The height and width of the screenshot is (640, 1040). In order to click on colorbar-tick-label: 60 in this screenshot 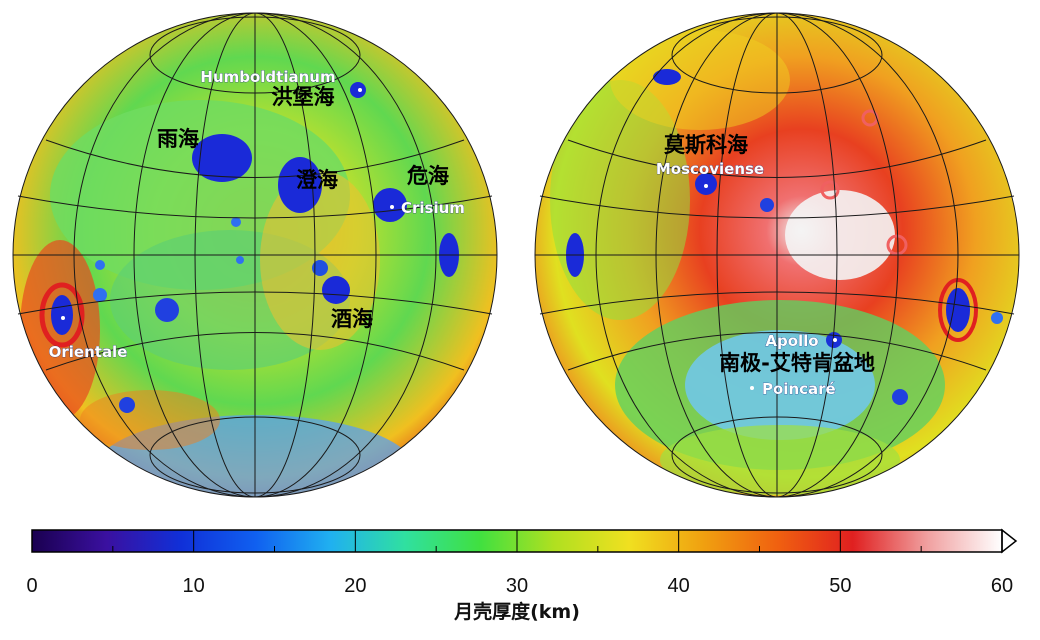, I will do `click(1002, 586)`.